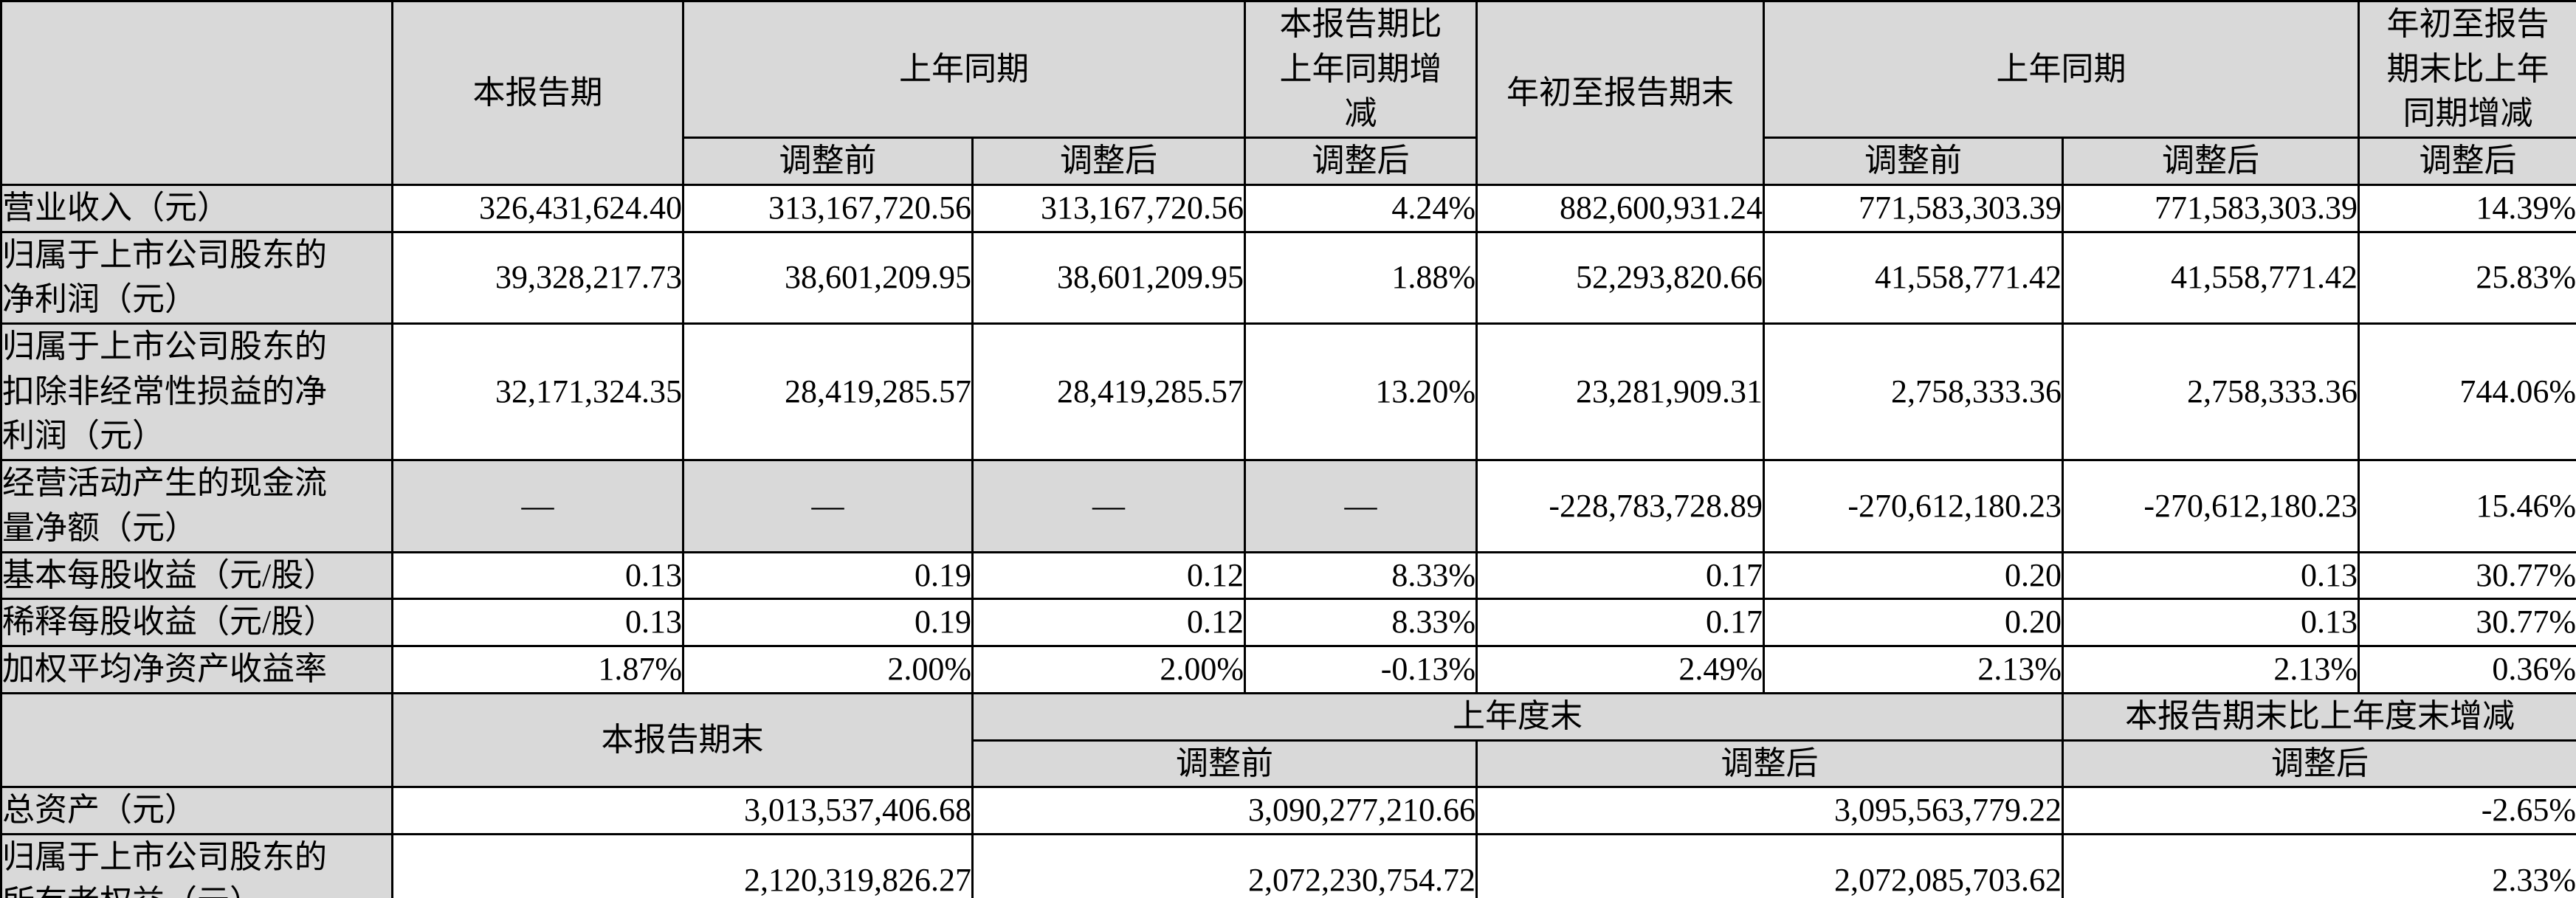 This screenshot has height=898, width=2576. Describe the element at coordinates (2319, 811) in the screenshot. I see `value-cell: -2.65%` at that location.